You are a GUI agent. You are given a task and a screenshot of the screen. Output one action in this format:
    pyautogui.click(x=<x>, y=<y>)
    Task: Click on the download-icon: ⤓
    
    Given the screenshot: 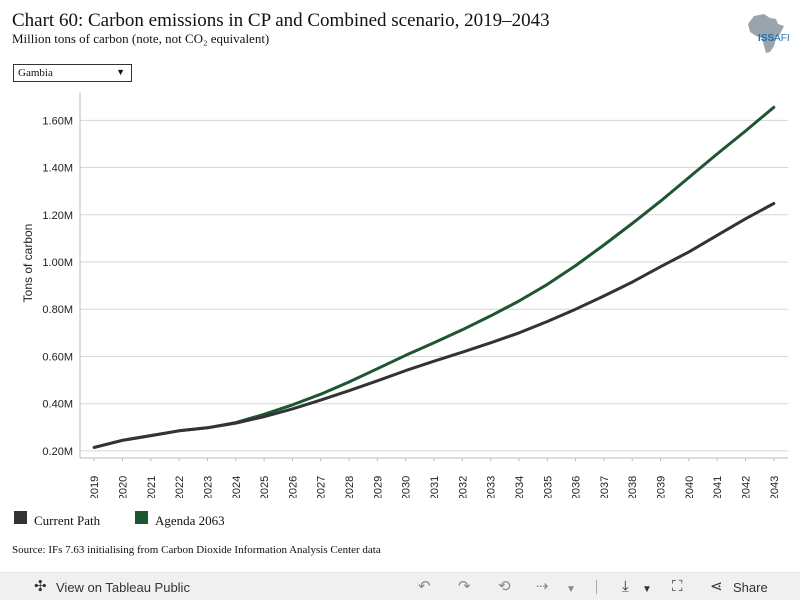 What is the action you would take?
    pyautogui.click(x=625, y=586)
    